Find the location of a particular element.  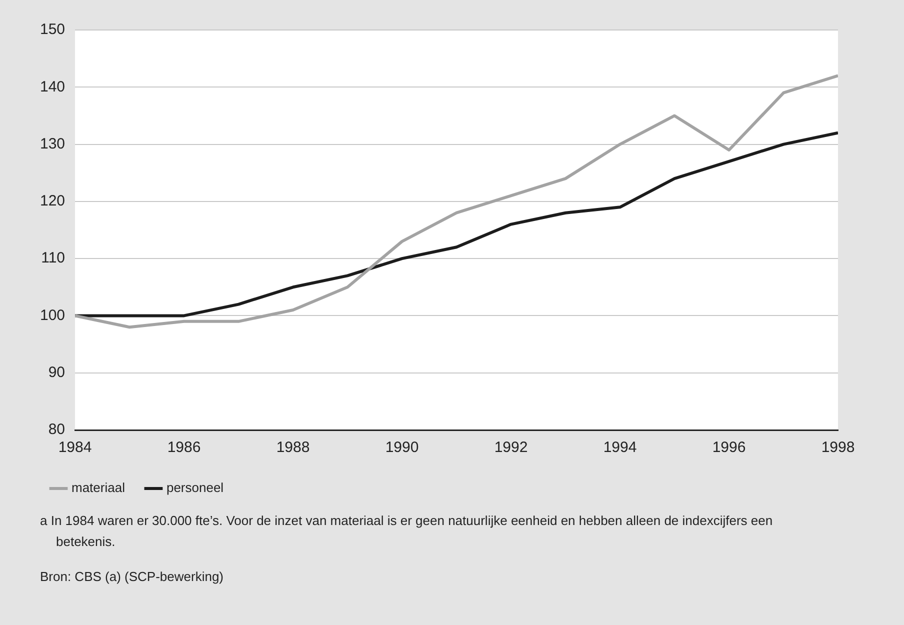

y-tick-label: 90 is located at coordinates (57, 372).